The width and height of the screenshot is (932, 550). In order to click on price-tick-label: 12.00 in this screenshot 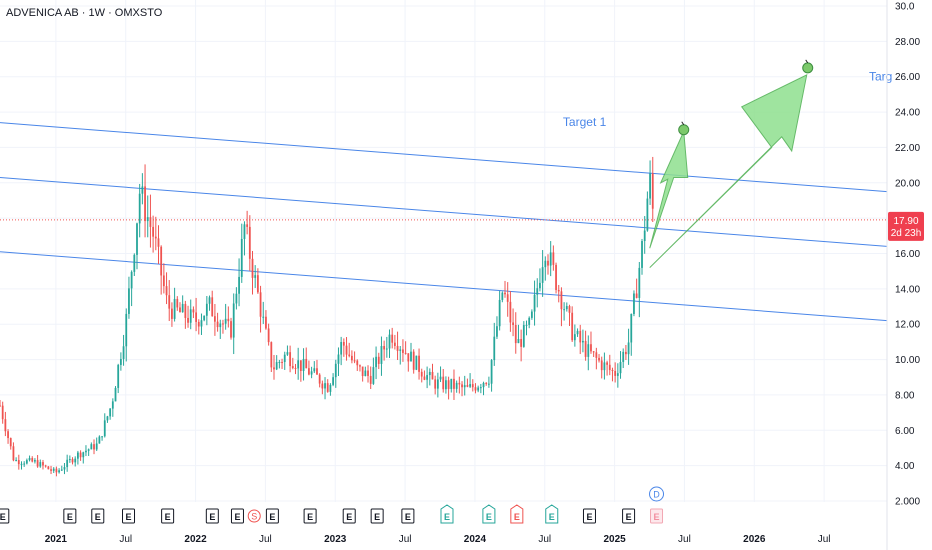, I will do `click(907, 325)`.